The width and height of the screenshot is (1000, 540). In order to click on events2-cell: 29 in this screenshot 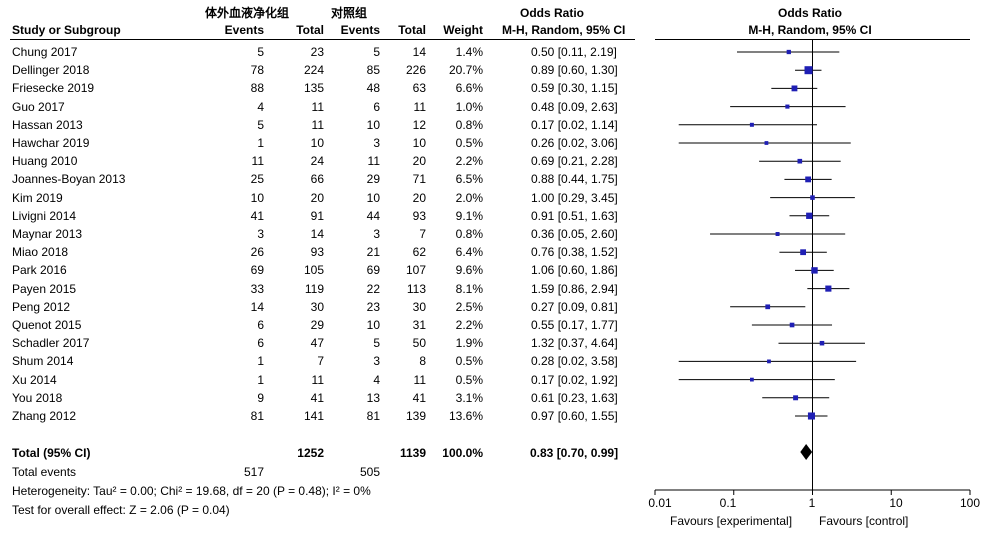, I will do `click(373, 179)`.